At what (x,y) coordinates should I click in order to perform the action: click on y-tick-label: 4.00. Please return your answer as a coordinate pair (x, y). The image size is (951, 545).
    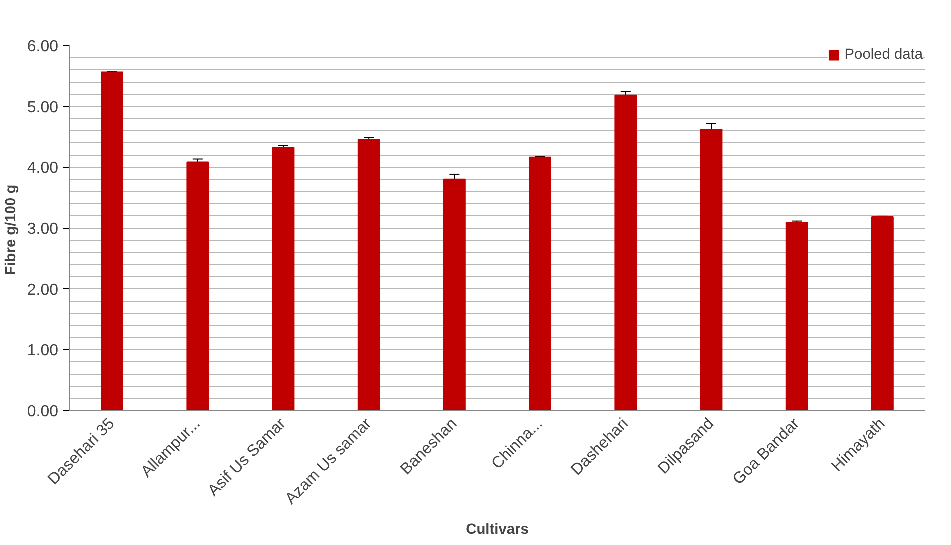
    Looking at the image, I should click on (43, 169).